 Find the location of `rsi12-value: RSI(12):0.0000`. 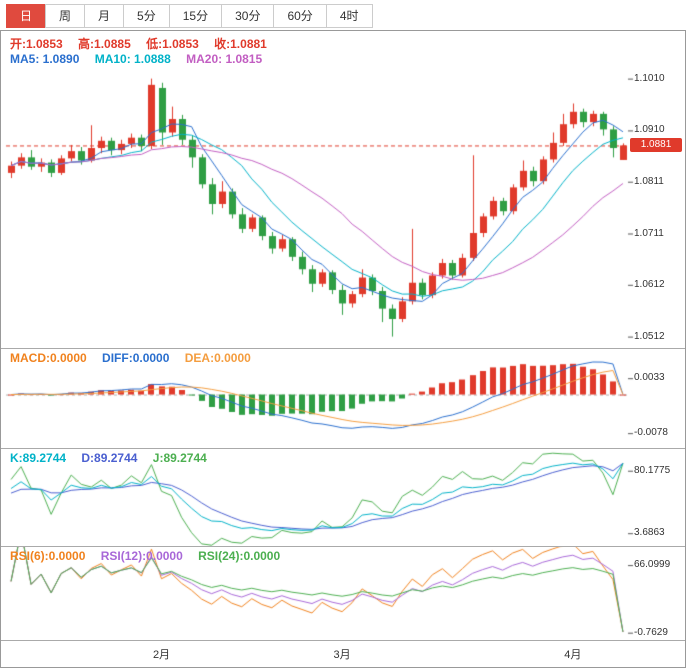

rsi12-value: RSI(12):0.0000 is located at coordinates (141, 556).